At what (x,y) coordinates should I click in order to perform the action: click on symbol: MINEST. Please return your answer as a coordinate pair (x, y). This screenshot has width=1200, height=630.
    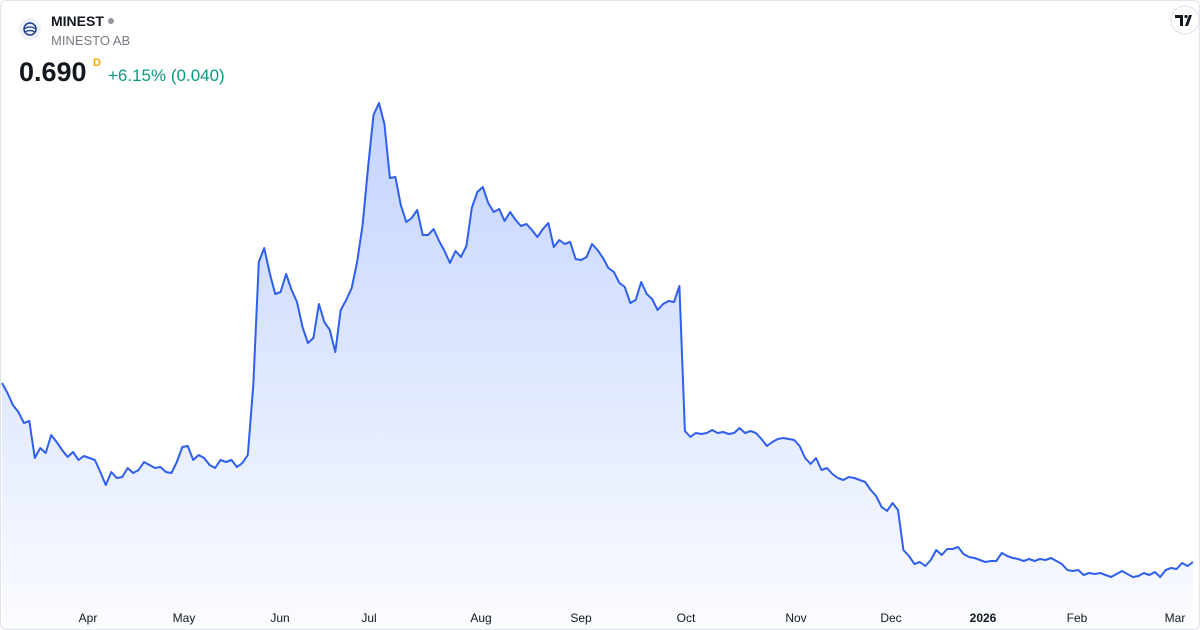
    Looking at the image, I should click on (77, 21).